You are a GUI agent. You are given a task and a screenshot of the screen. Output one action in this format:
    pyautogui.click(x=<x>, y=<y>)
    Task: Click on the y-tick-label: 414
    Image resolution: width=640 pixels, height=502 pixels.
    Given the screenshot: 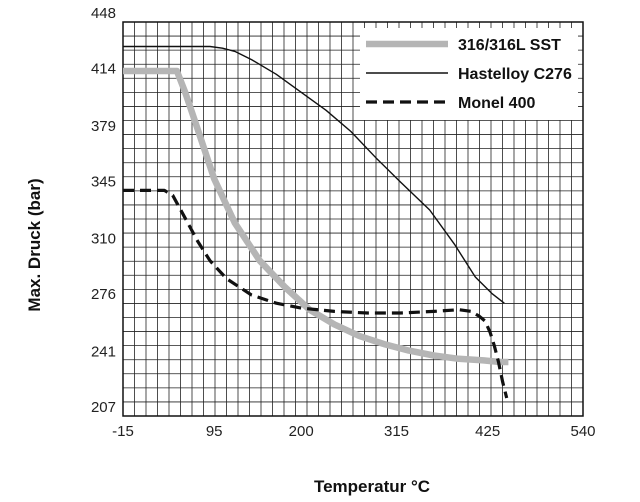 What is the action you would take?
    pyautogui.click(x=103, y=69)
    